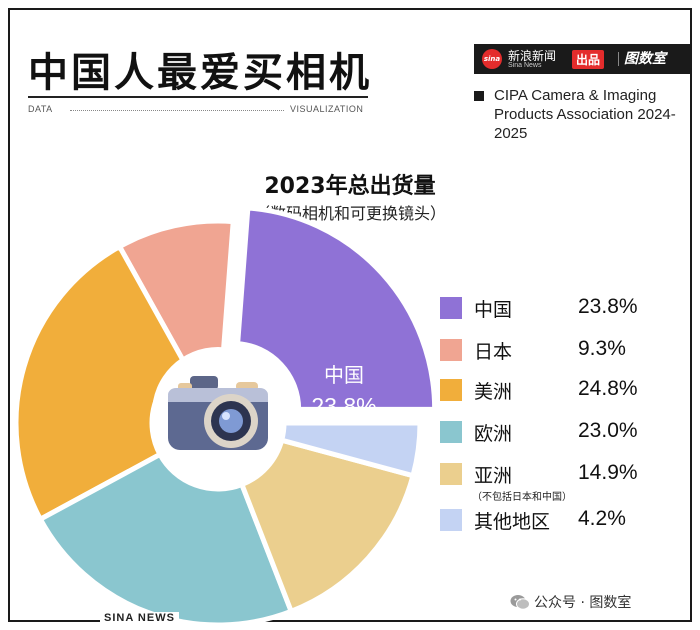 The image size is (700, 630). I want to click on legend-item: 日本 9.3%, so click(545, 350).